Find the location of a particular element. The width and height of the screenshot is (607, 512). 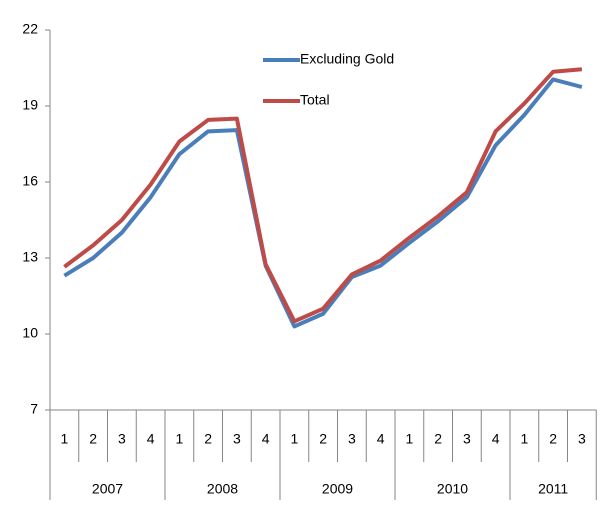

group-label: 2008 is located at coordinates (222, 489).